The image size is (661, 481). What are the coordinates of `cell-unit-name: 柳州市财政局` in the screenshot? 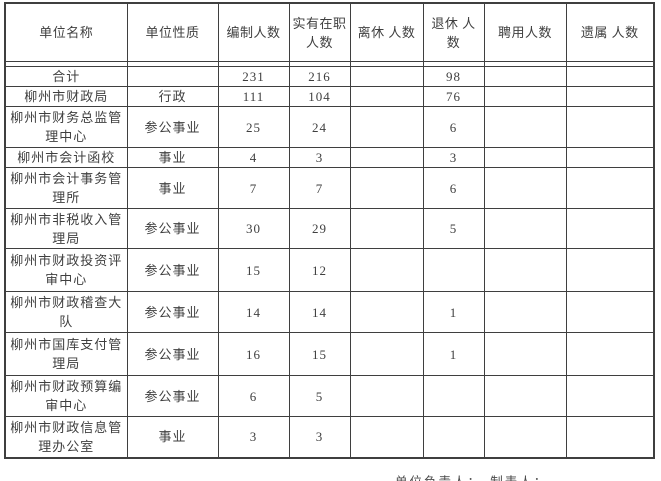 It's located at (66, 96).